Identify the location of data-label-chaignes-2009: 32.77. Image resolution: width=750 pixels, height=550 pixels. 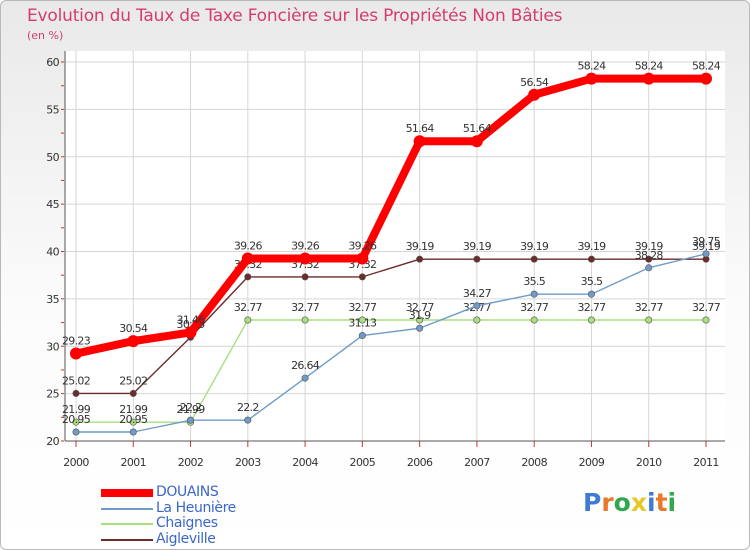
(591, 307).